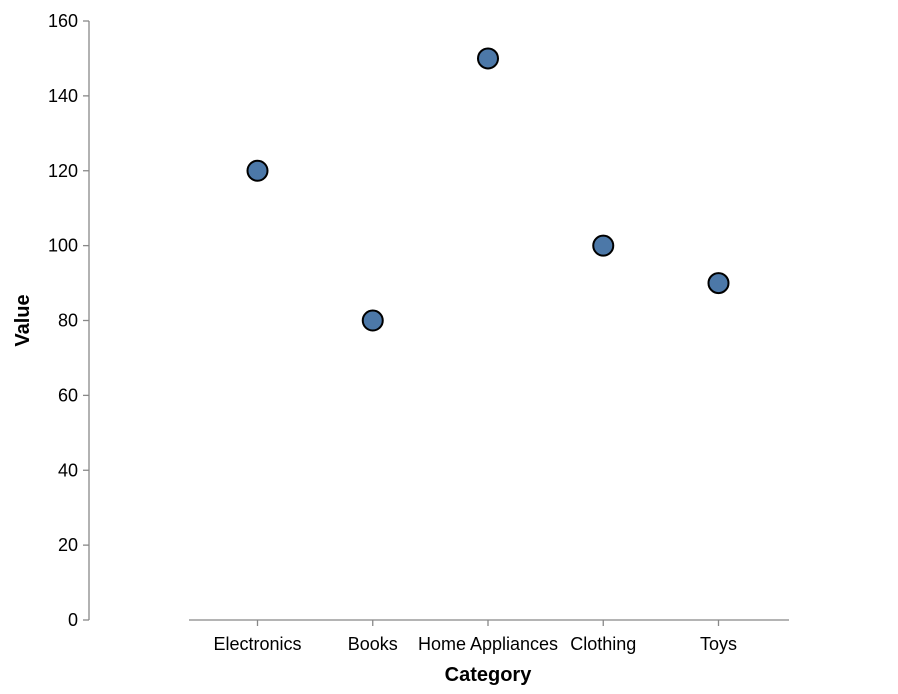  What do you see at coordinates (68, 470) in the screenshot?
I see `y-tick-label: 40` at bounding box center [68, 470].